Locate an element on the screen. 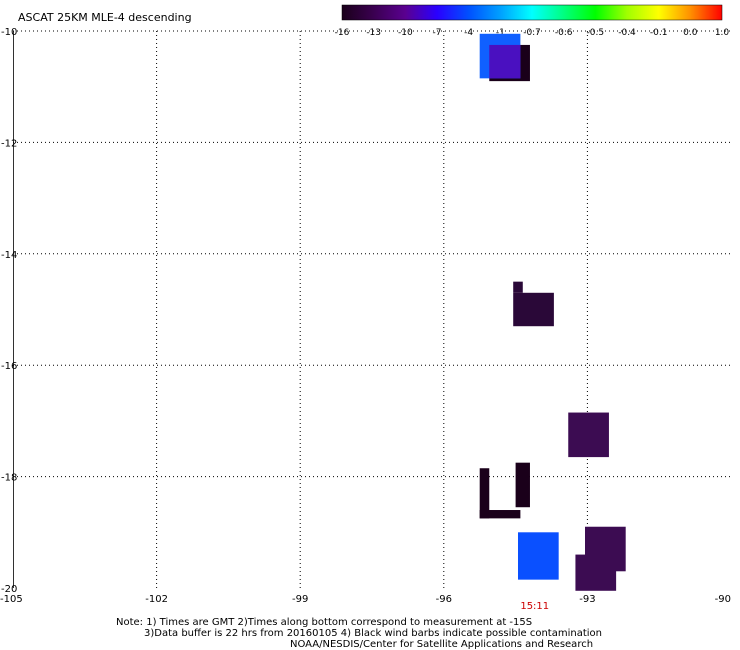 Image resolution: width=740 pixels, height=650 pixels. colorbar-label: -0.7 is located at coordinates (532, 33).